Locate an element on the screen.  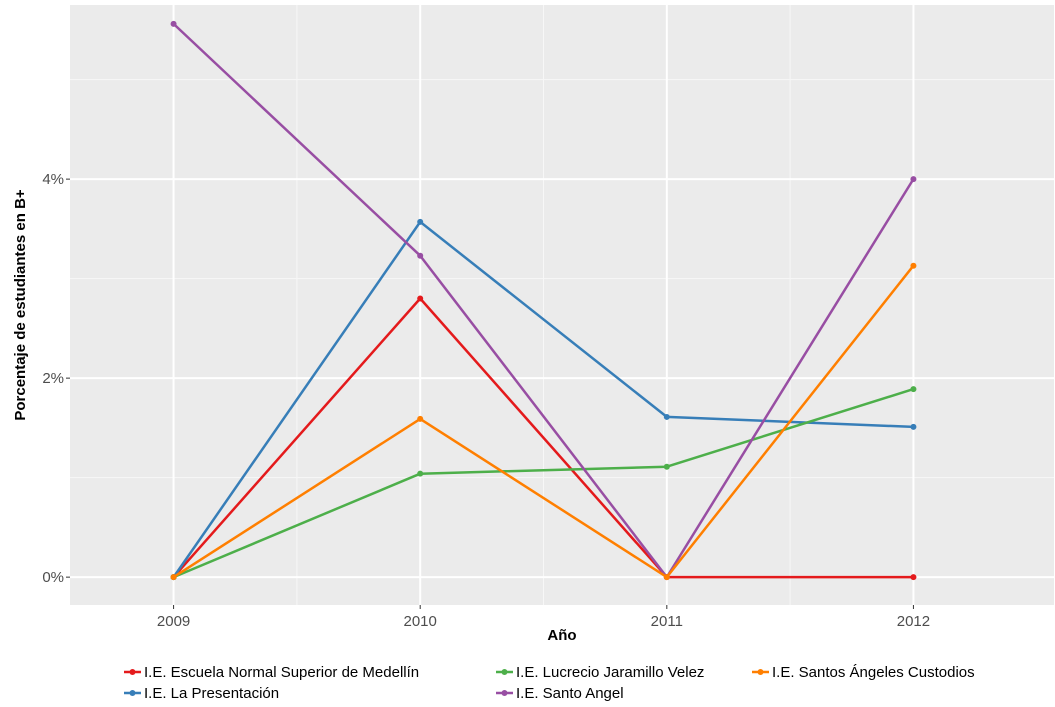
x-axis-title: Año is located at coordinates (561, 635).